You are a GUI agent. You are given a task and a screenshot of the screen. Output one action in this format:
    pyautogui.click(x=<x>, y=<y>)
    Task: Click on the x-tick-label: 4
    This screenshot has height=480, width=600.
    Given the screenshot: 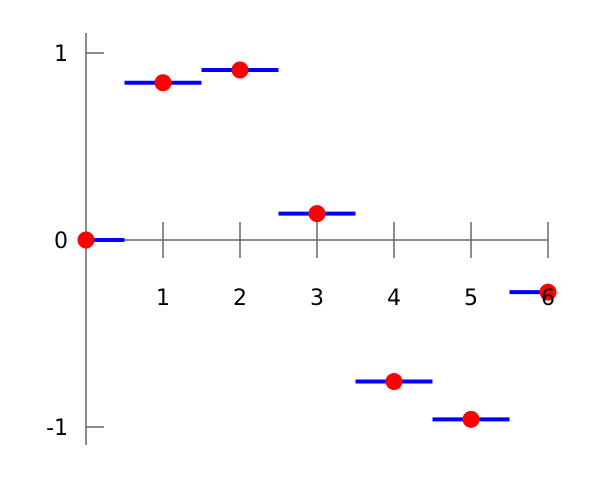 What is the action you would take?
    pyautogui.click(x=394, y=298)
    